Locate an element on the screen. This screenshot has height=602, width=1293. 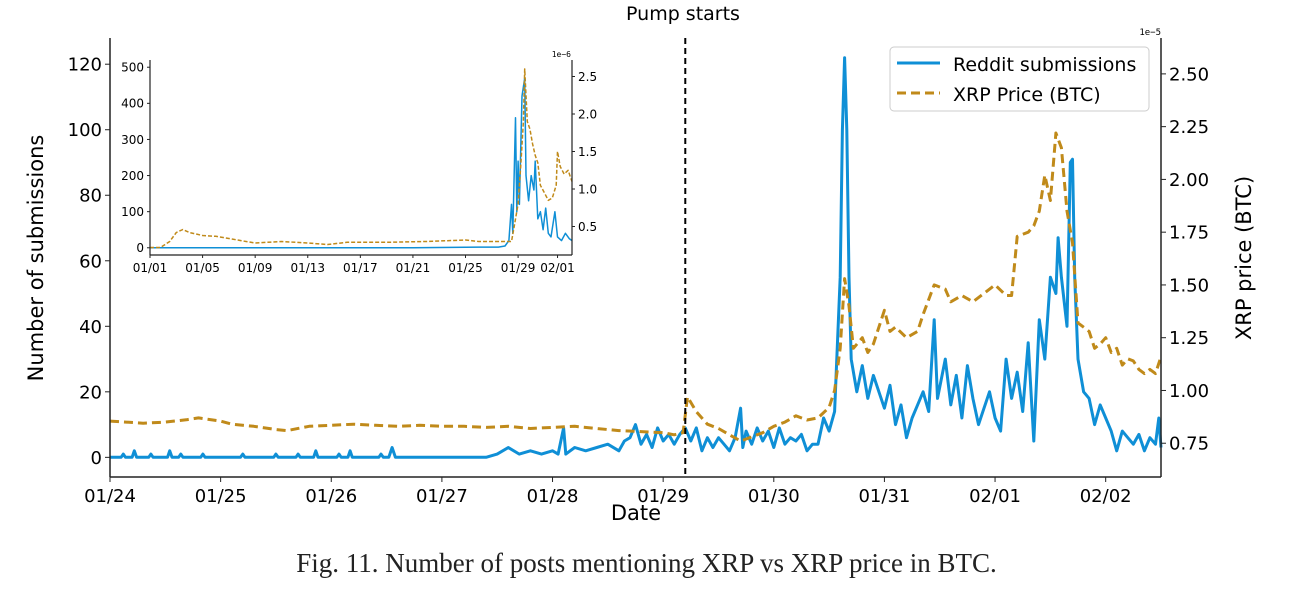
y2-offset-text: 1e−5 is located at coordinates (1150, 33).